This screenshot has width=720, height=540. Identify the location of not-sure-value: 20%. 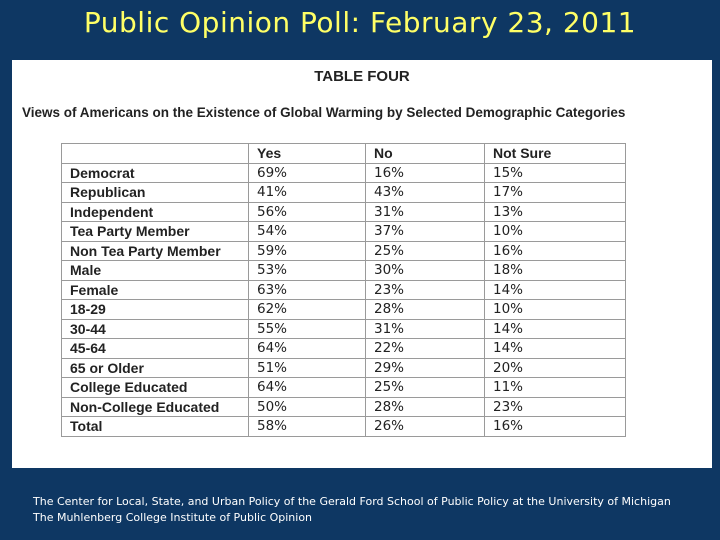
(555, 367).